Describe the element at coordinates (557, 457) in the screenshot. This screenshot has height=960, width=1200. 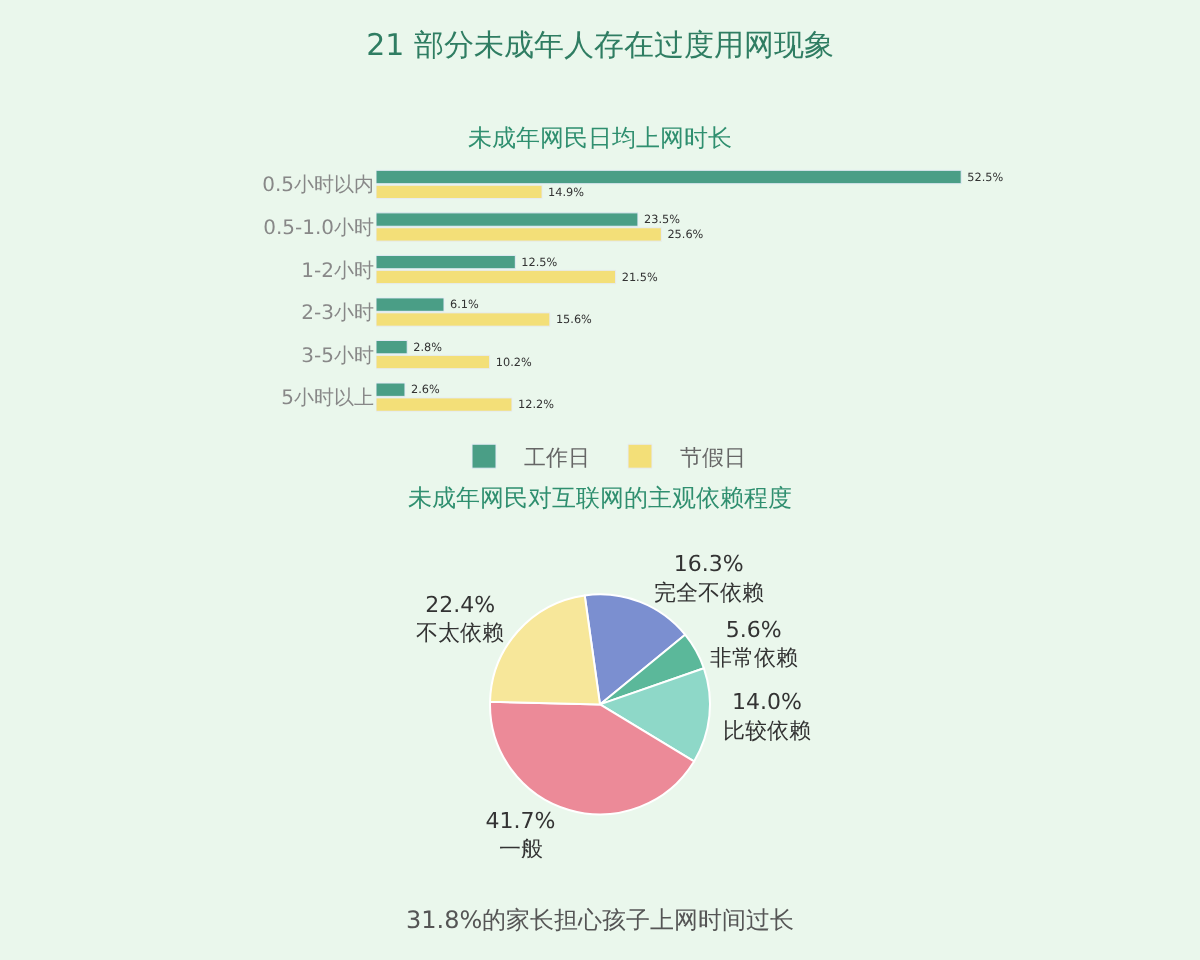
I see `legend-label: 工作日` at that location.